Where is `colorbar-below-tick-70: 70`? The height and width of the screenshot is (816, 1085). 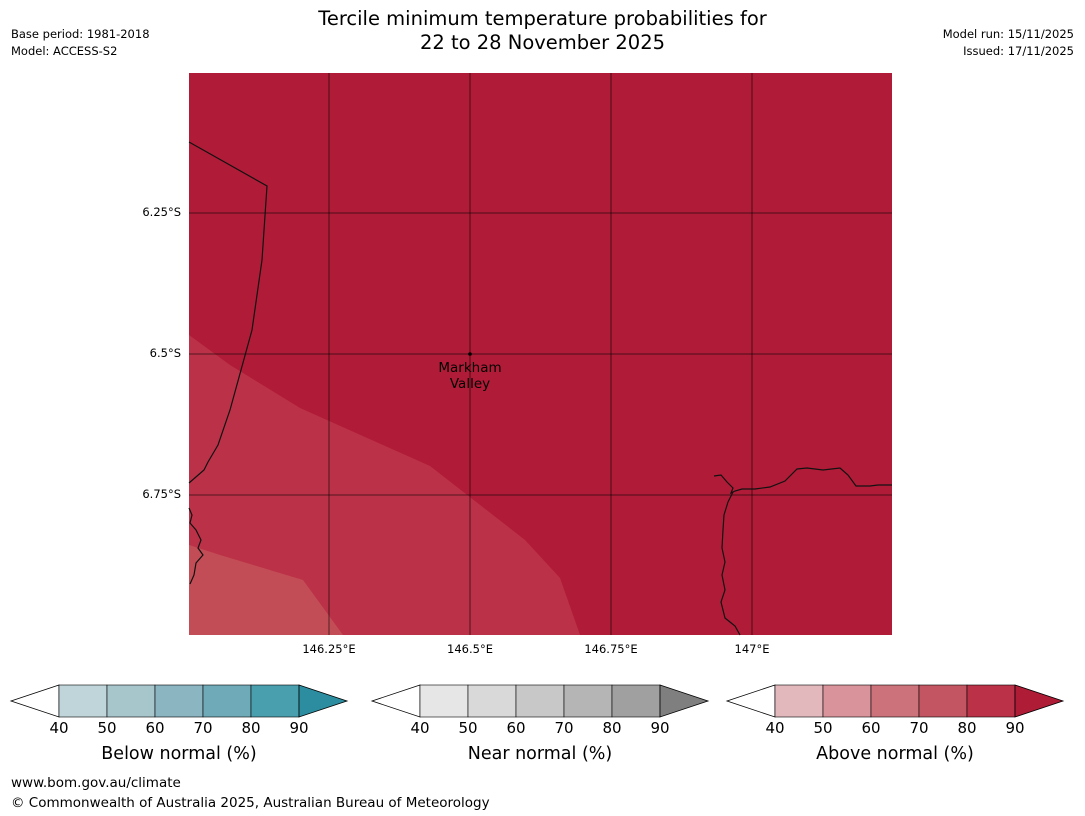 colorbar-below-tick-70: 70 is located at coordinates (203, 728).